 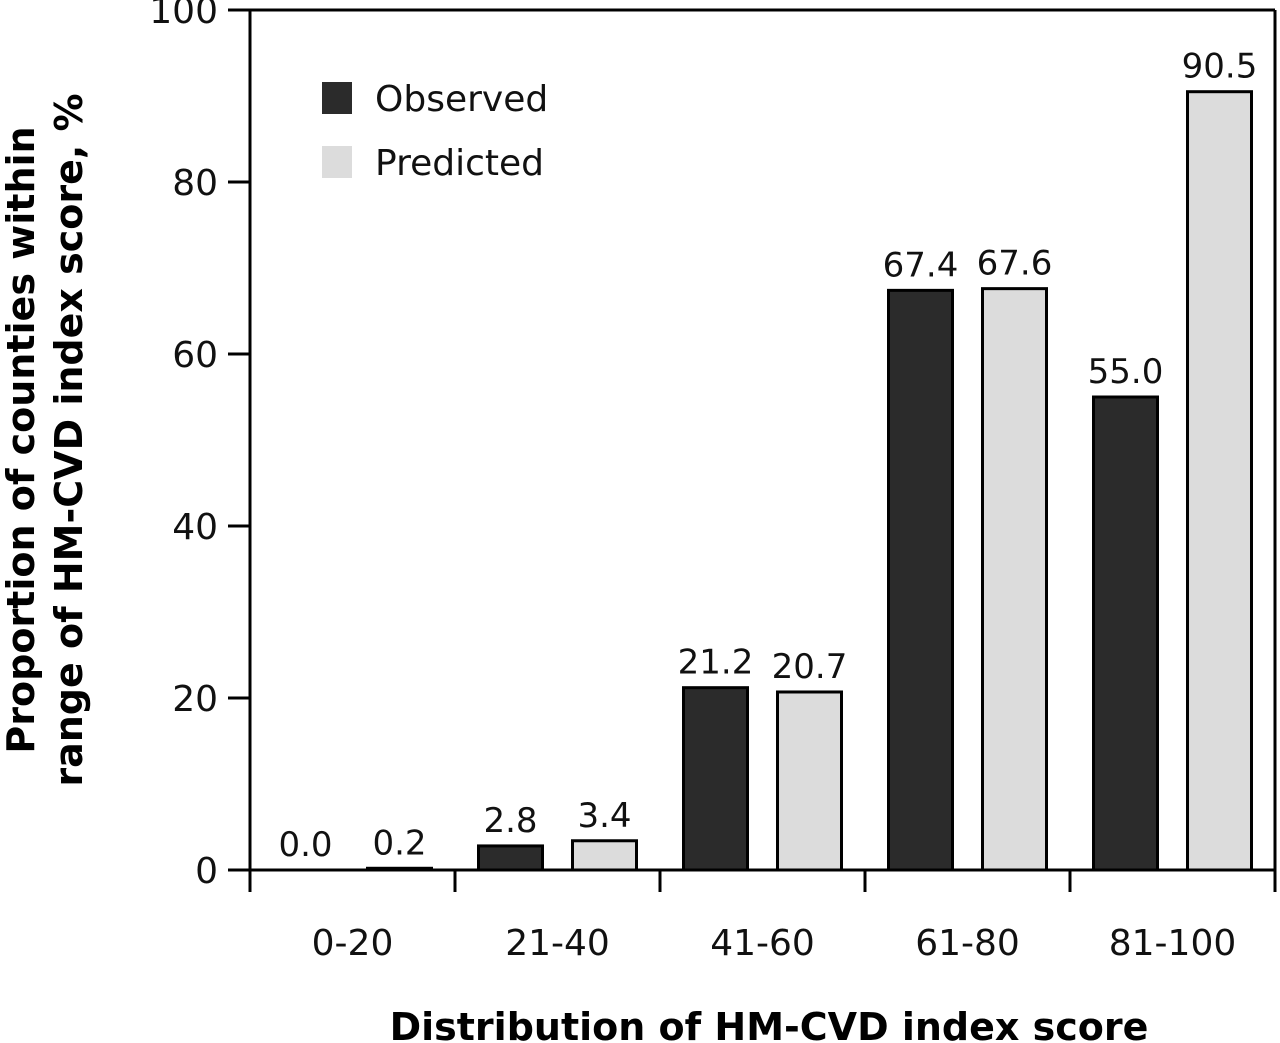 What do you see at coordinates (510, 821) in the screenshot?
I see `data-label: 2.8` at bounding box center [510, 821].